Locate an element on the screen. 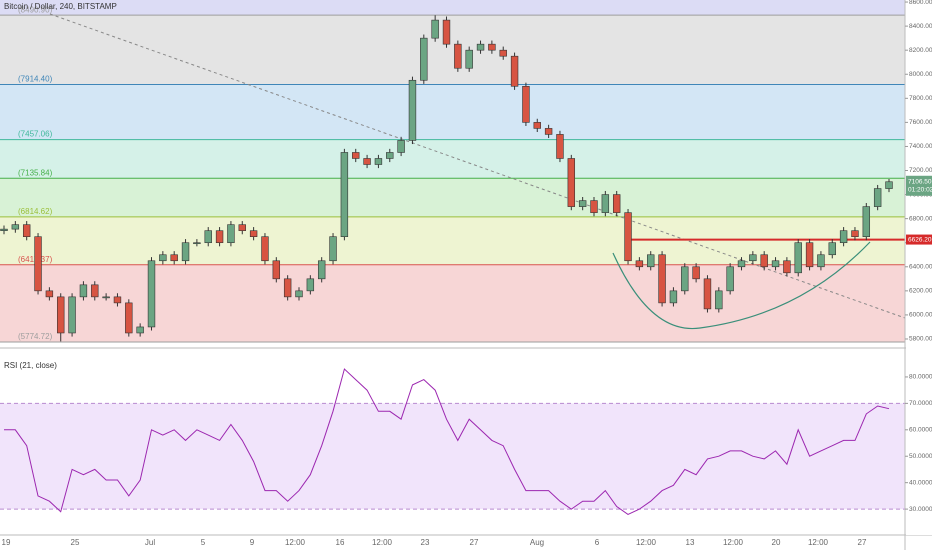  hline-label: 6626.20 is located at coordinates (920, 239).